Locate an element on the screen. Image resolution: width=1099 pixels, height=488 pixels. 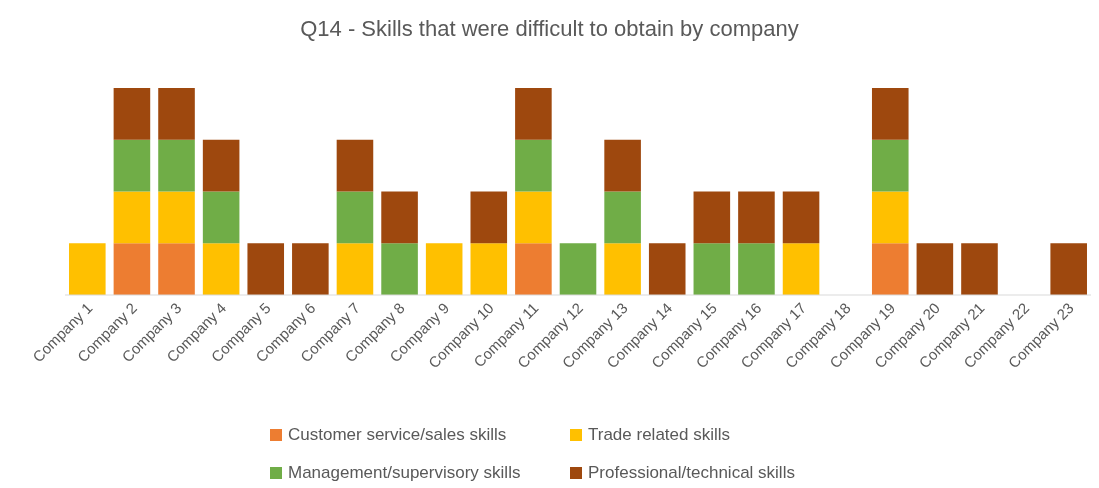
chart-title: Q14 - Skills that were difficult to obtain by company is located at coordinates (549, 28).